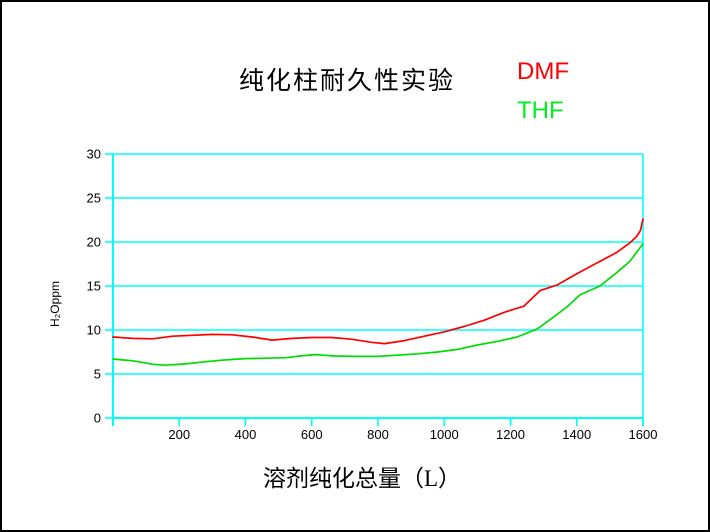 The width and height of the screenshot is (710, 532). What do you see at coordinates (543, 71) in the screenshot?
I see `legend-item-dmf: DMF` at bounding box center [543, 71].